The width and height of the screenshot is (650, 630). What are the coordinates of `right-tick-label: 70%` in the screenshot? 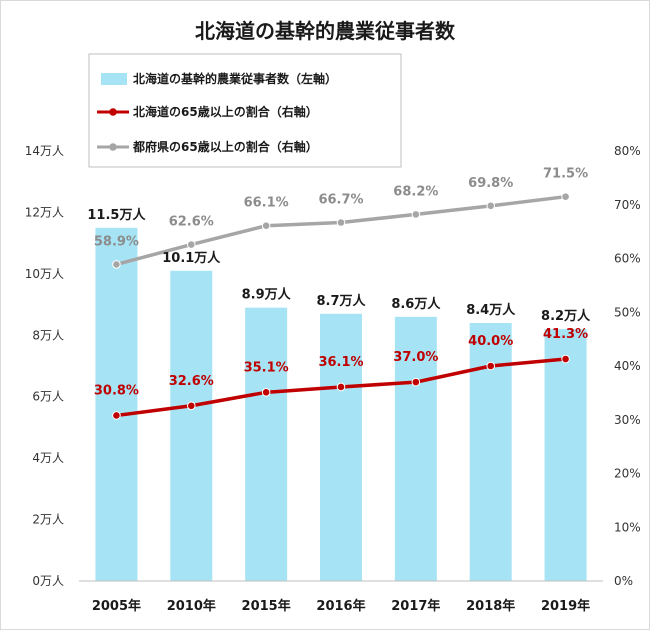 It's located at (627, 205).